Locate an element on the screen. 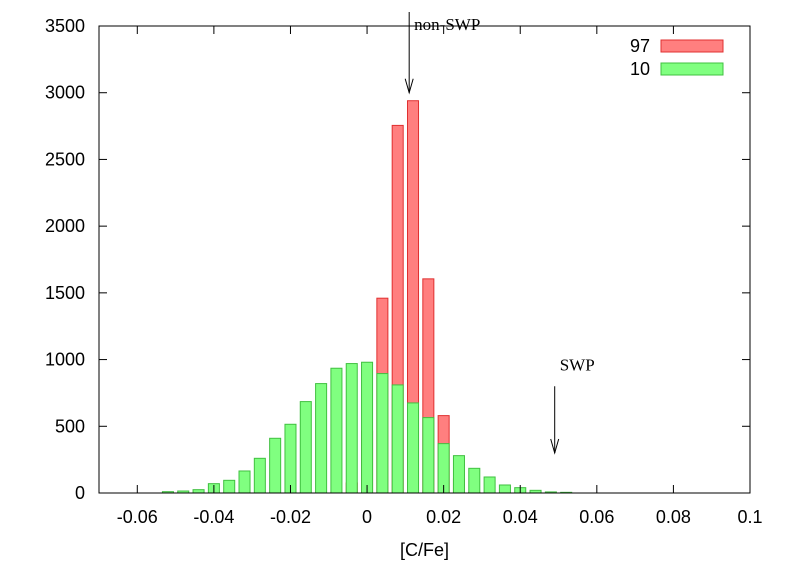 The height and width of the screenshot is (564, 789). x-tick-label: 0.04 is located at coordinates (520, 517).